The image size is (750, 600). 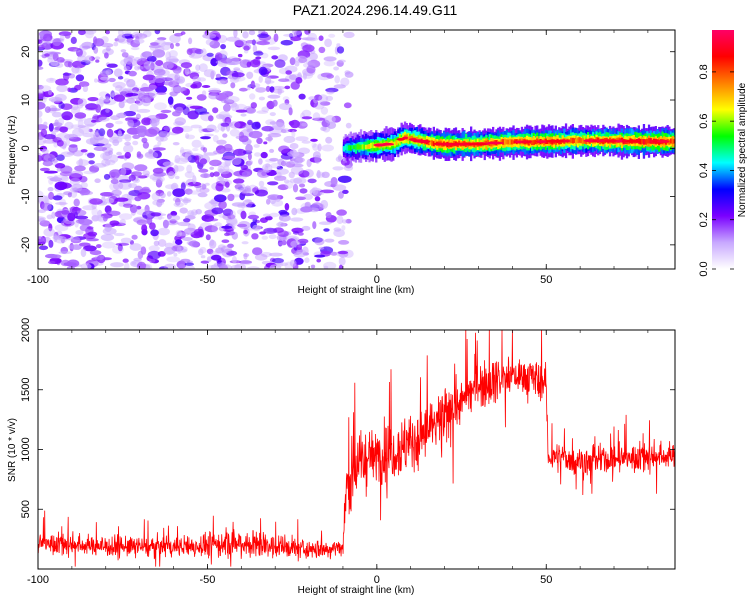 What do you see at coordinates (26, 330) in the screenshot?
I see `snr-y-tick-label: 2000` at bounding box center [26, 330].